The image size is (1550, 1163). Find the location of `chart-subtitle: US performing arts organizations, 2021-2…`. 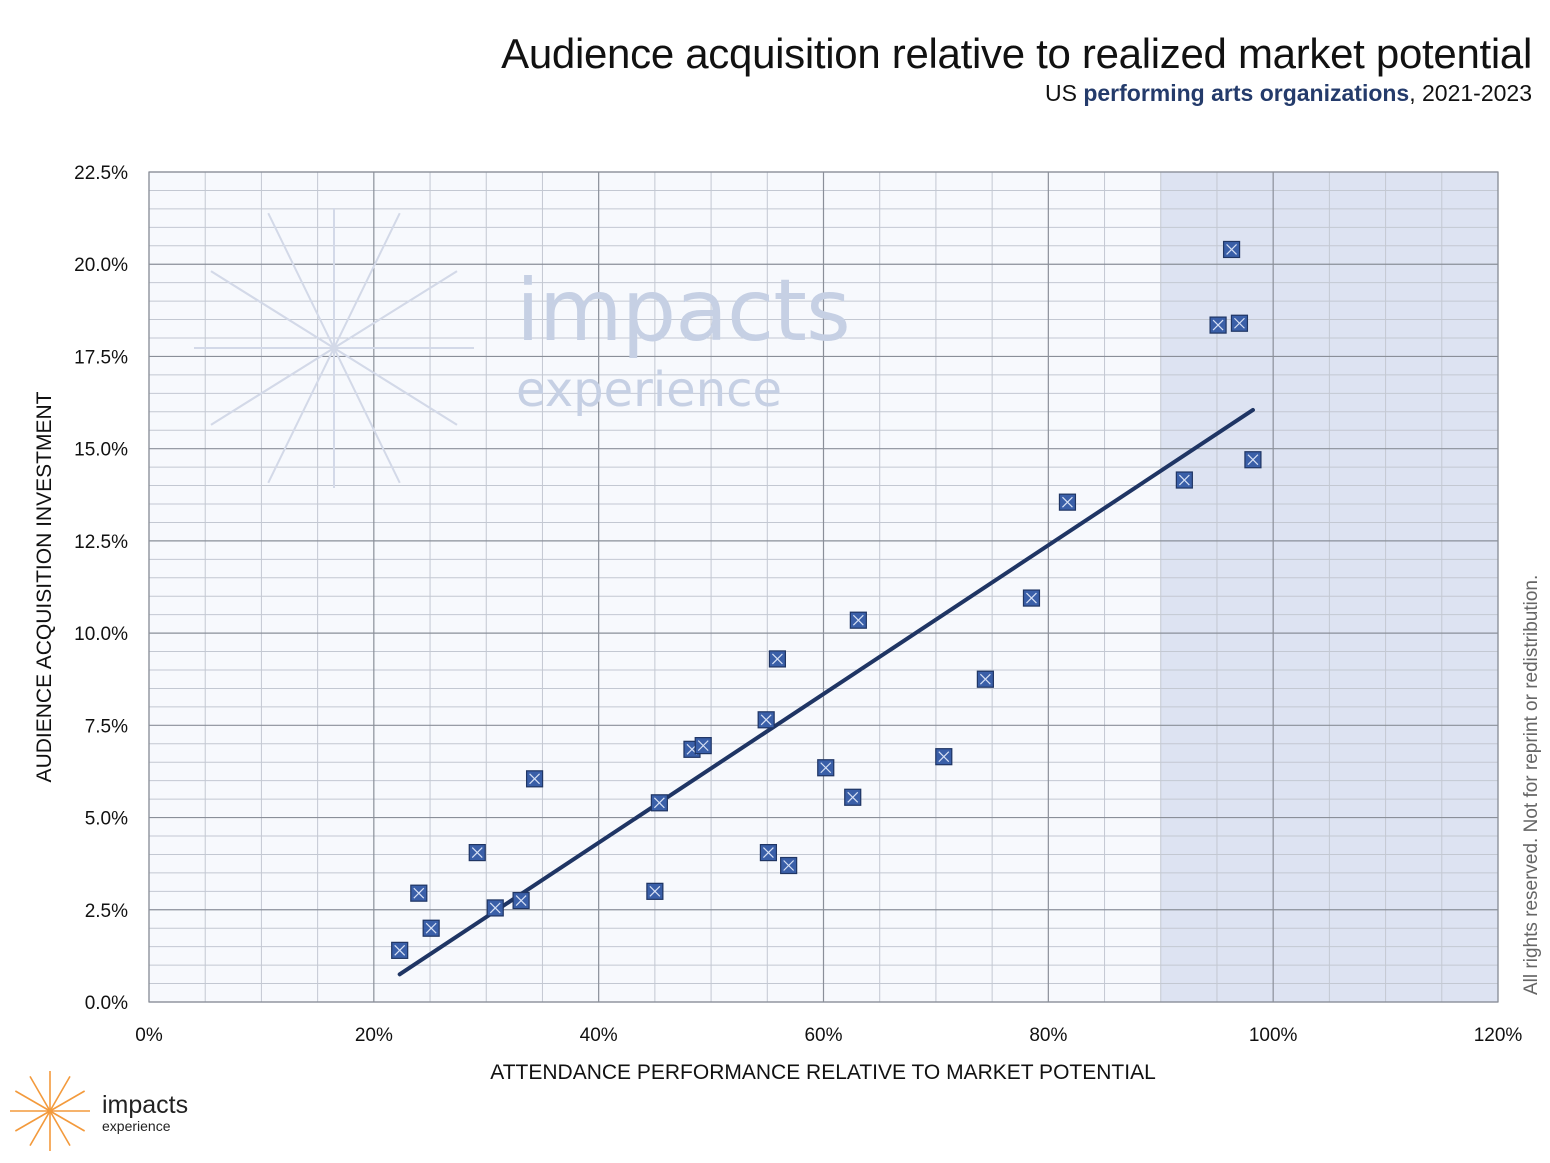

chart-subtitle: US performing arts organizations, 2021-2… is located at coordinates (1288, 93).